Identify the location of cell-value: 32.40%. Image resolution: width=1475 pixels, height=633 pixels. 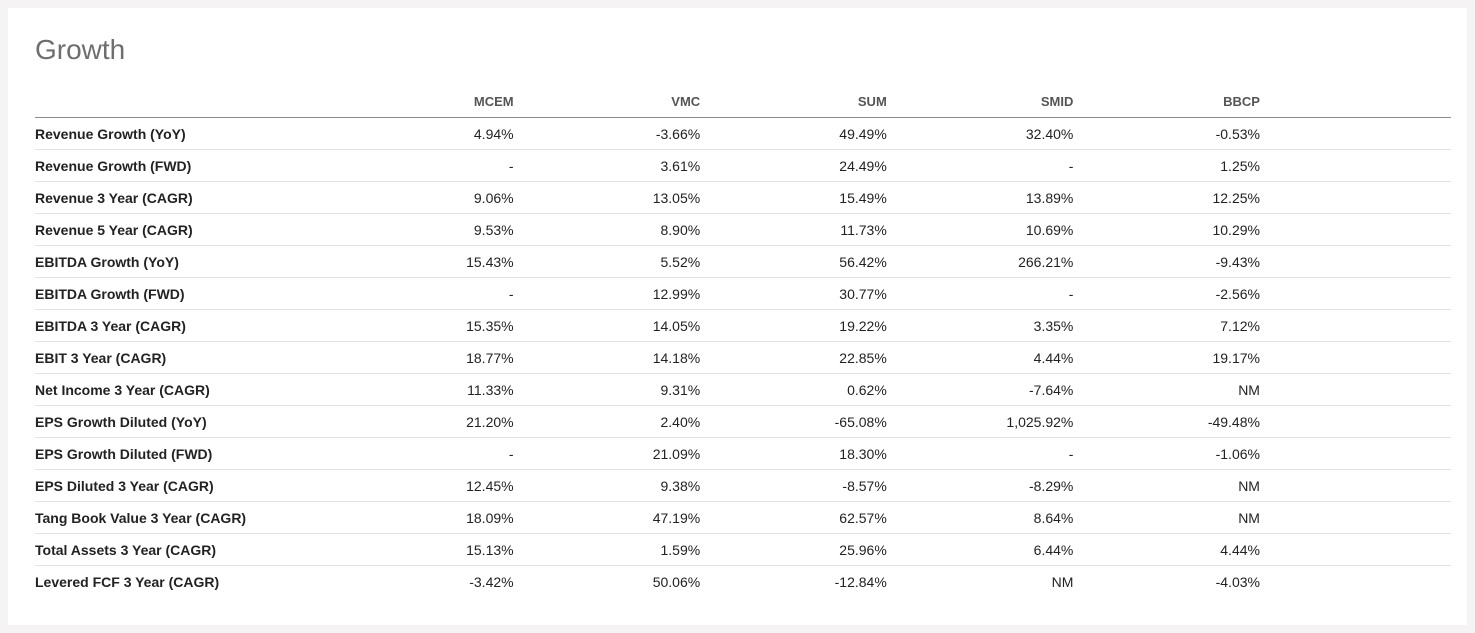
(980, 133).